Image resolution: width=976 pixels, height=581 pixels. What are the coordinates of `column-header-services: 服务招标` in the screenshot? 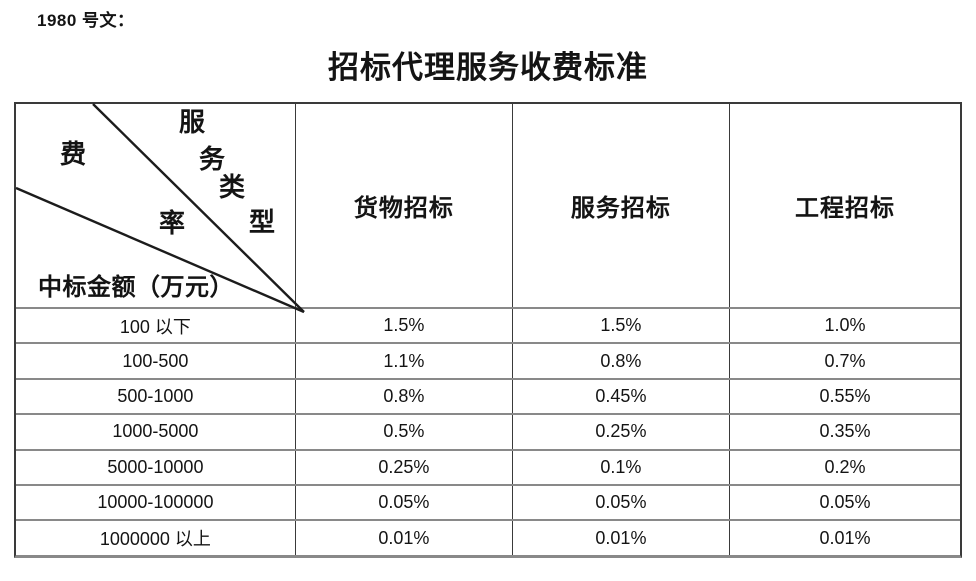 It's located at (621, 205).